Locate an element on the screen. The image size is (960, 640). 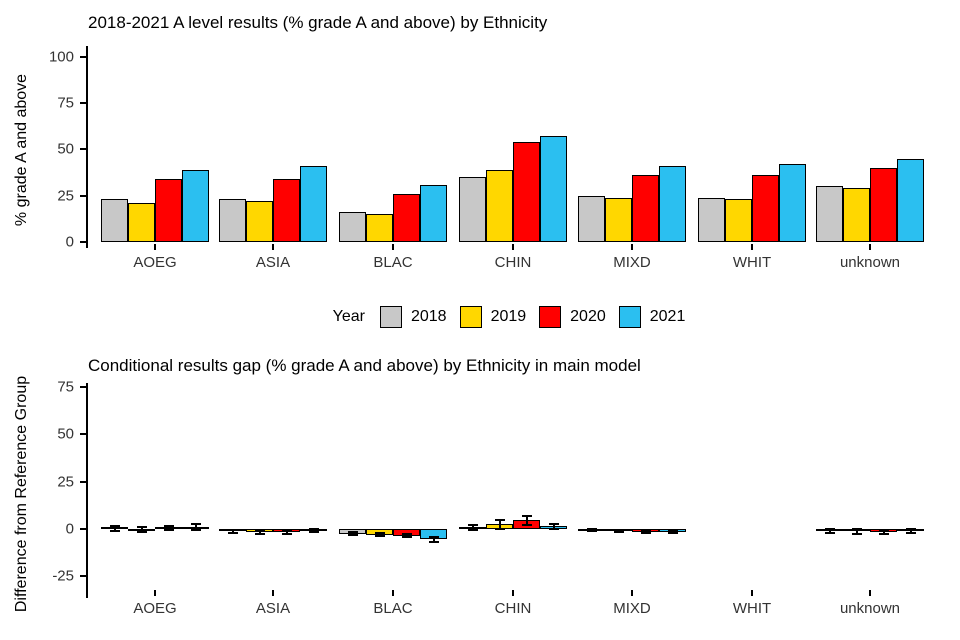
bar-BLAC-2020 is located at coordinates (406, 217).